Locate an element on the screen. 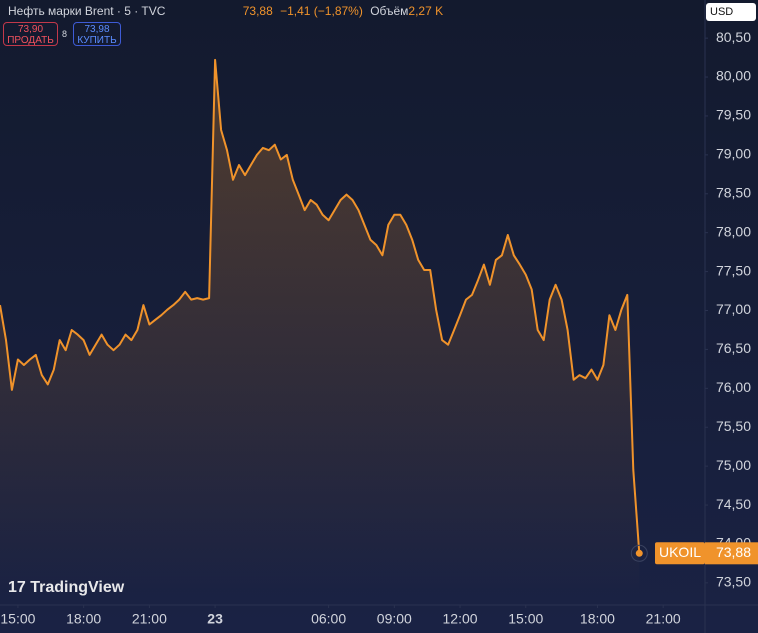 This screenshot has width=758, height=633. buy-button: 73,98 КУПИТЬ is located at coordinates (97, 34).